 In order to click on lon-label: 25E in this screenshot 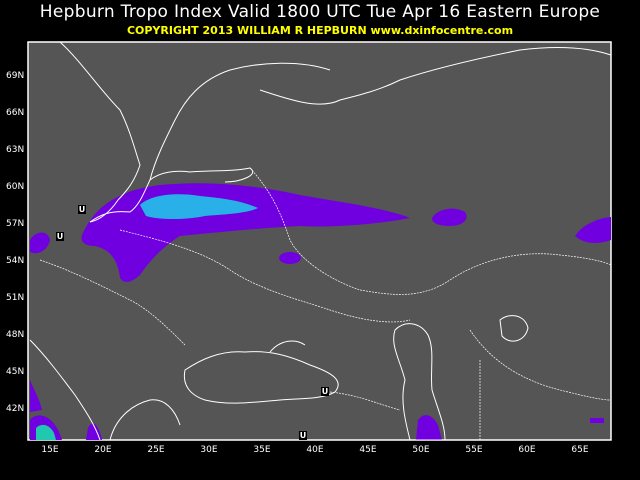, I will do `click(155, 450)`.